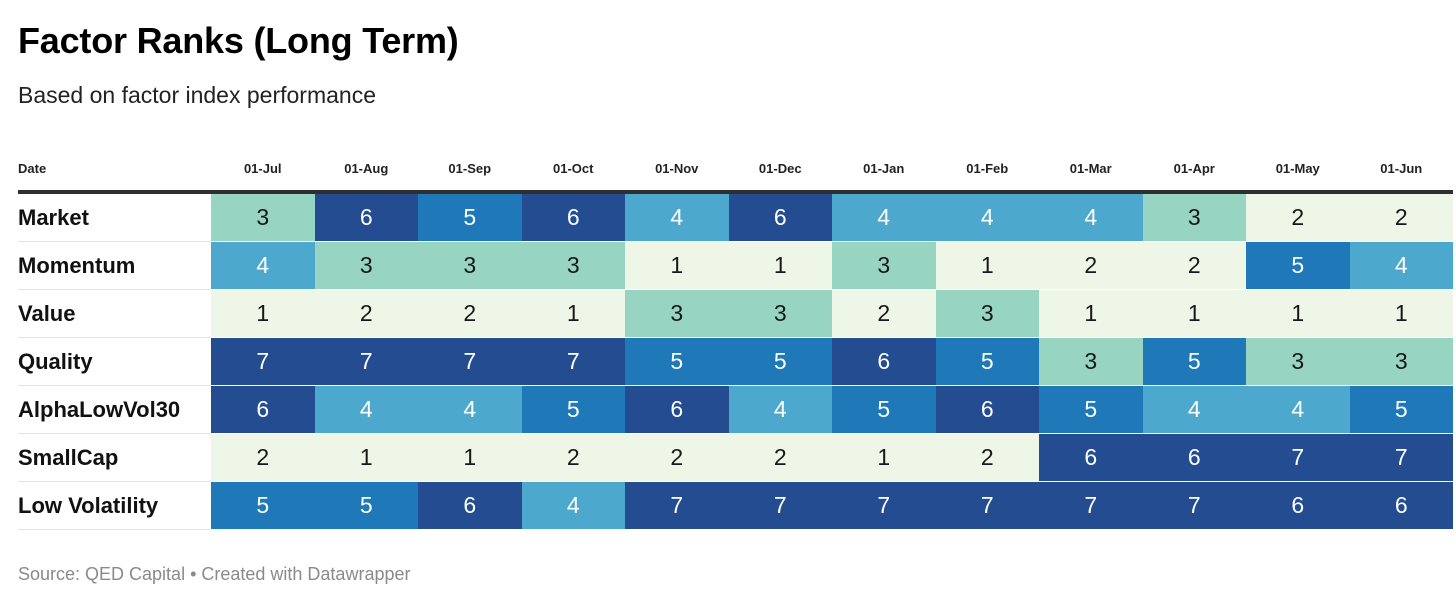 Image resolution: width=1456 pixels, height=604 pixels. I want to click on column-header: 01-Apr, so click(1194, 172).